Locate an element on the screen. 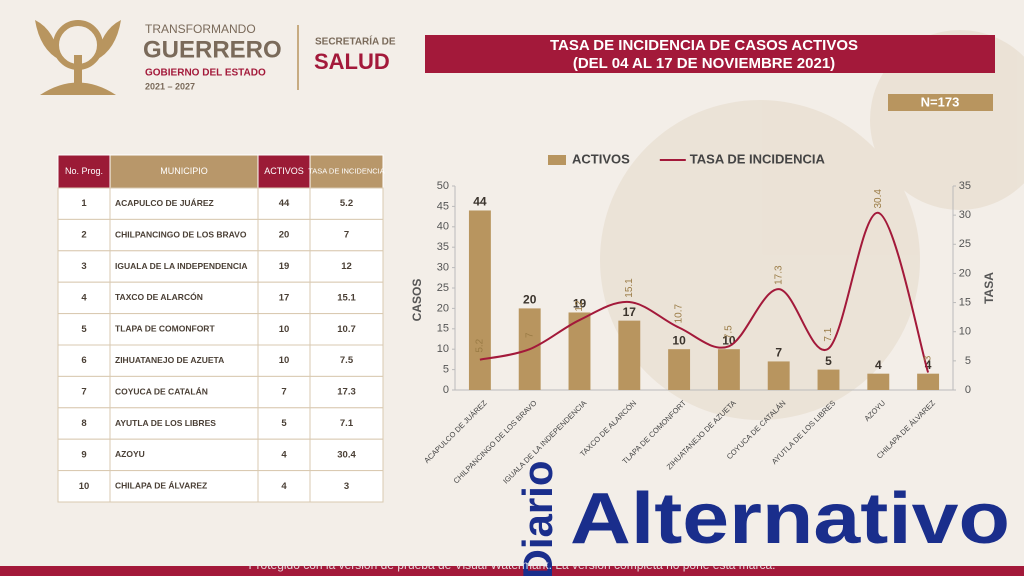 This screenshot has height=576, width=1024. legend-label: TASA DE INCIDENCIA is located at coordinates (758, 158).